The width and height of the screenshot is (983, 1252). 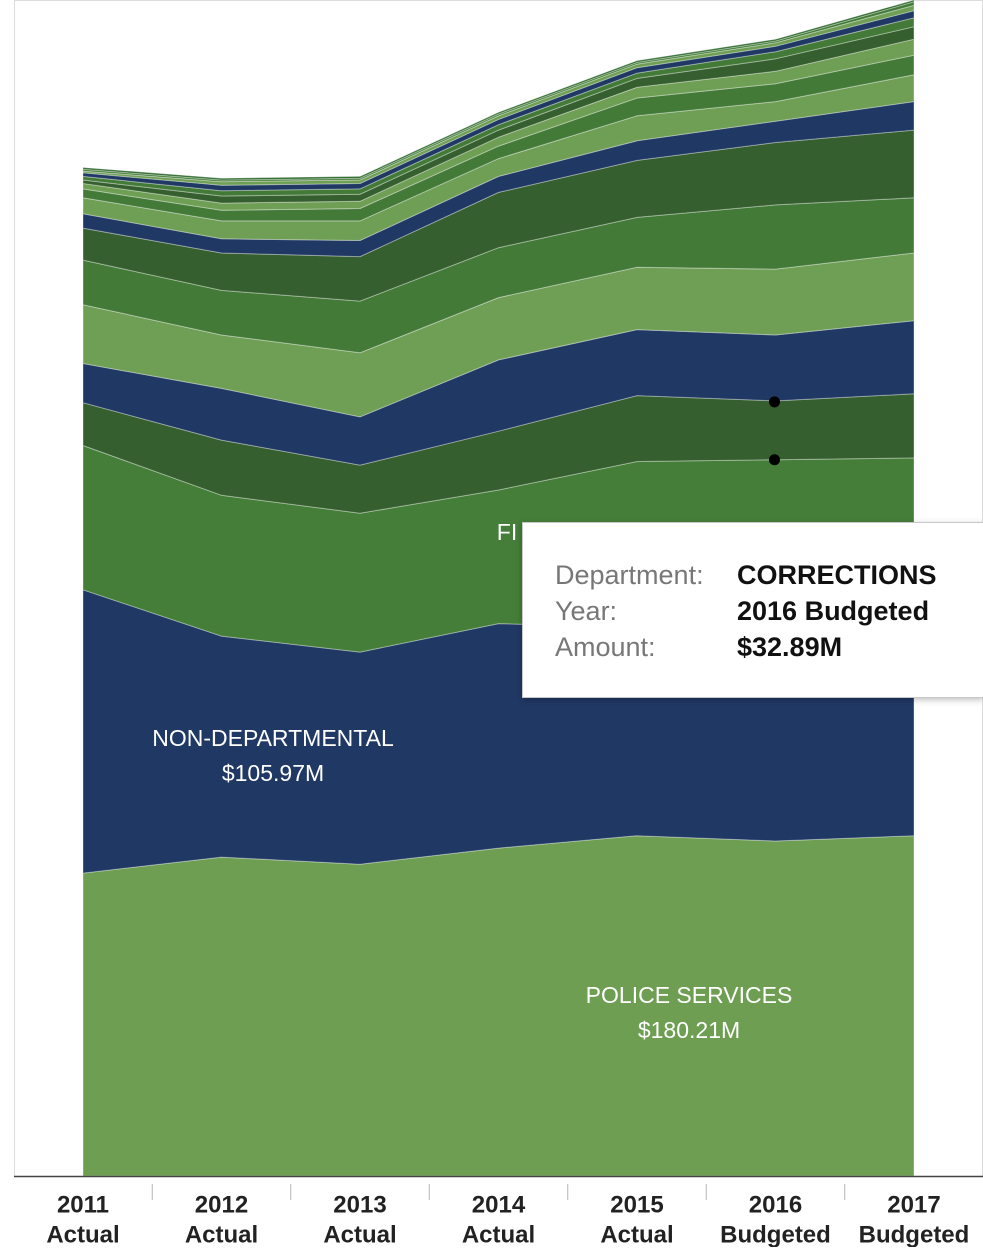 What do you see at coordinates (221, 1204) in the screenshot?
I see `x-tick-label-2-line-1: 2012` at bounding box center [221, 1204].